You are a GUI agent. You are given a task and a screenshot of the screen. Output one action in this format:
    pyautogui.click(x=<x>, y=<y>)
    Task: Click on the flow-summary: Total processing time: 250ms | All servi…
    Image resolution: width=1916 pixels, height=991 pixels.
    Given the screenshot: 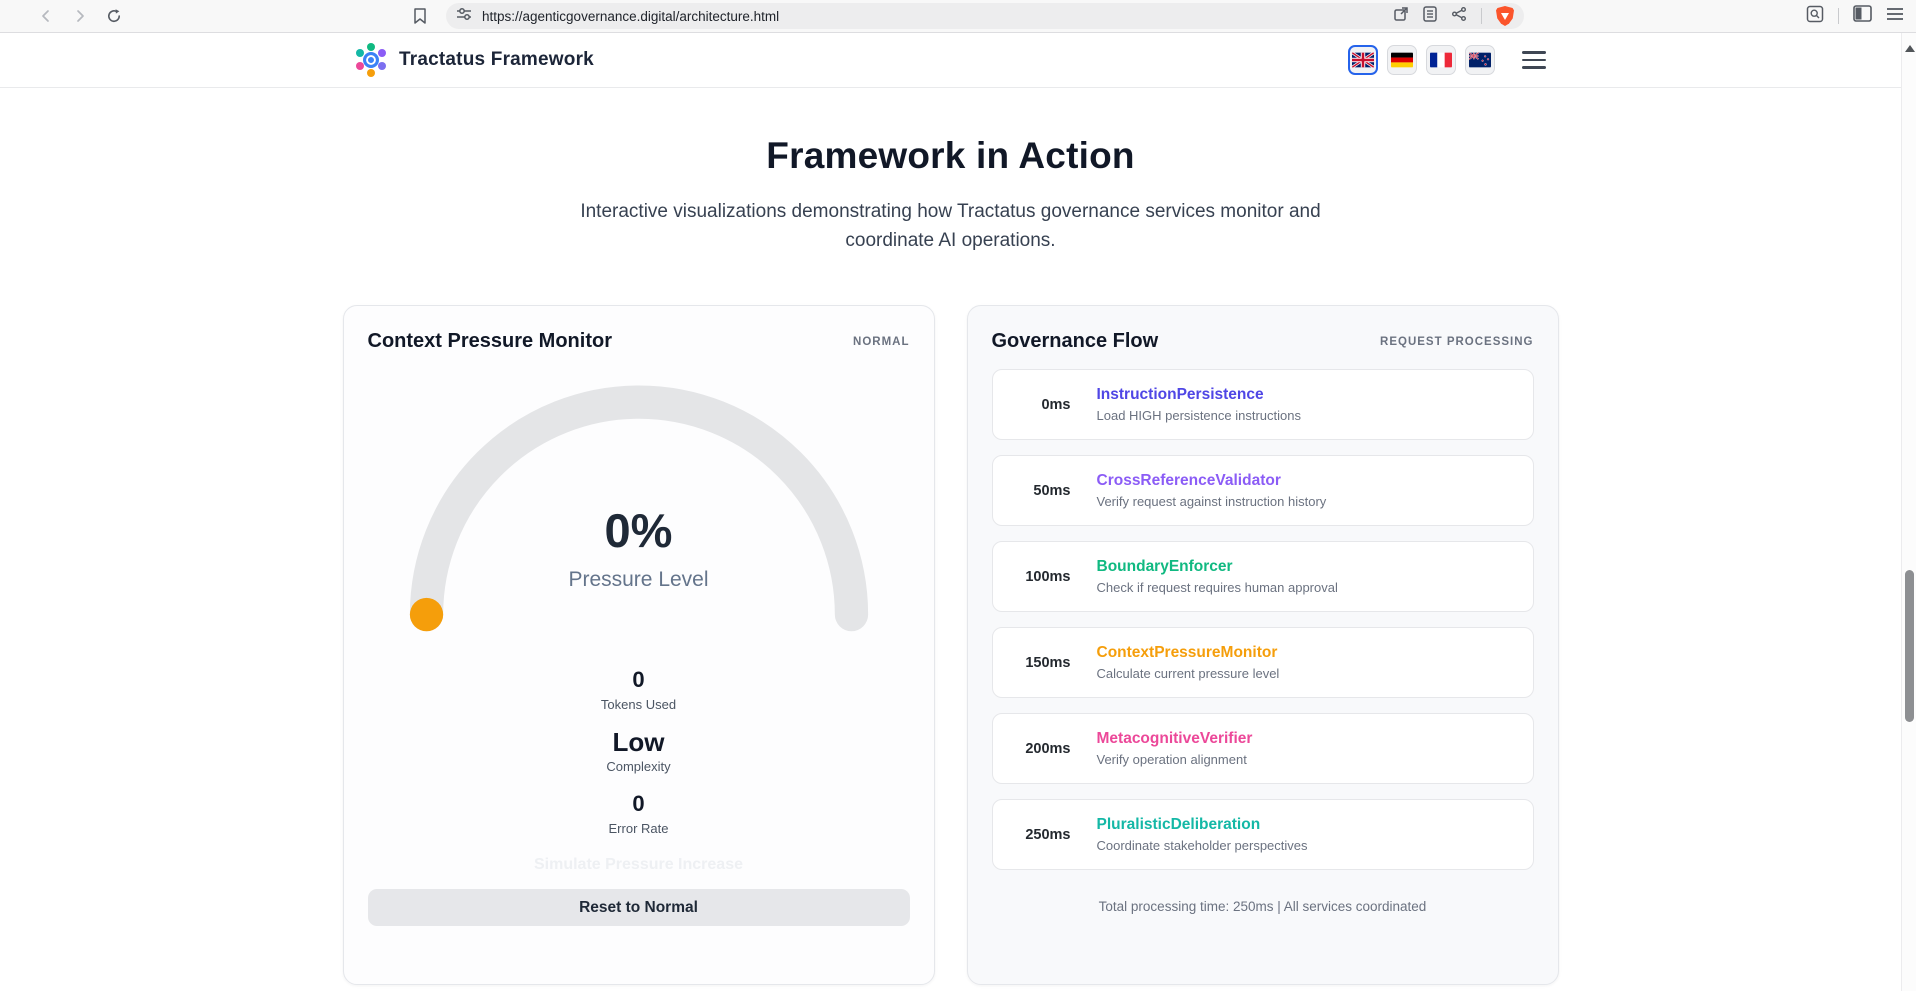 What is the action you would take?
    pyautogui.click(x=1262, y=906)
    